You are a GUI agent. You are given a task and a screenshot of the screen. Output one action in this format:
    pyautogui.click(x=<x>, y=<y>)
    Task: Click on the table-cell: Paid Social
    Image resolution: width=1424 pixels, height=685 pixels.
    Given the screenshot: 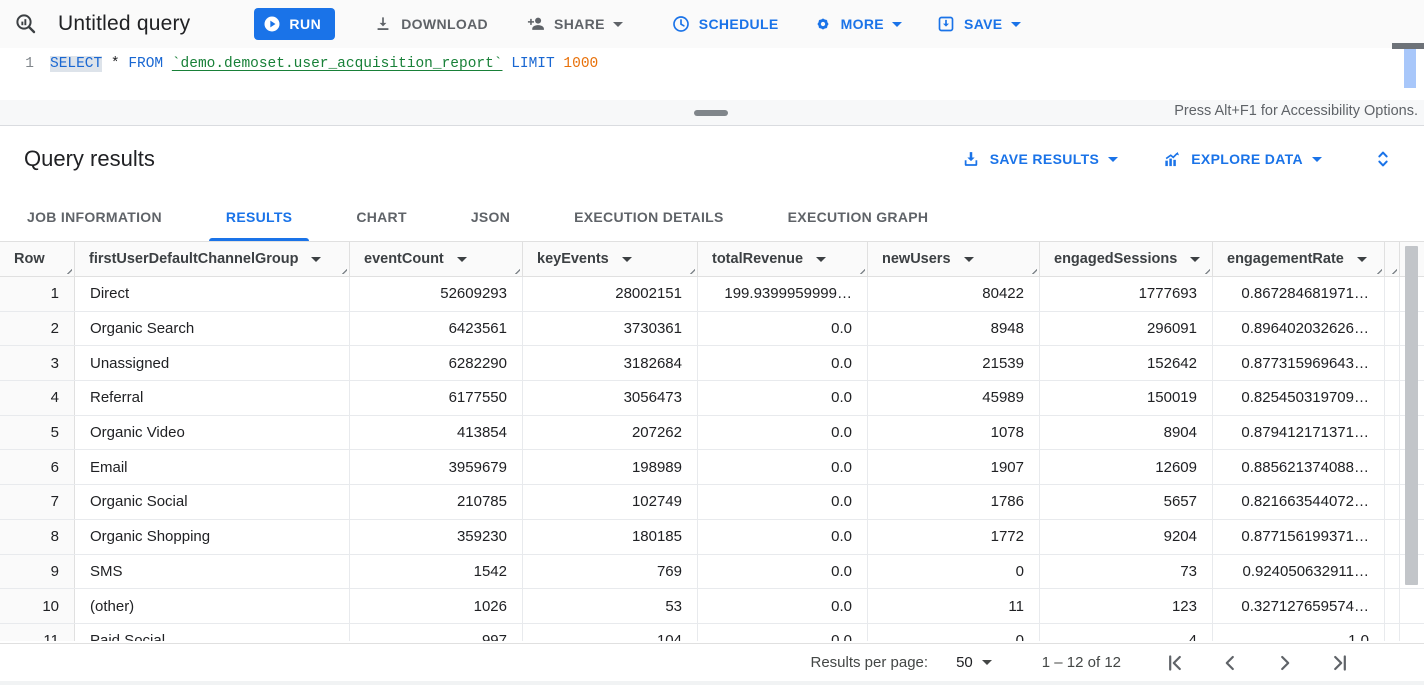 What is the action you would take?
    pyautogui.click(x=212, y=632)
    